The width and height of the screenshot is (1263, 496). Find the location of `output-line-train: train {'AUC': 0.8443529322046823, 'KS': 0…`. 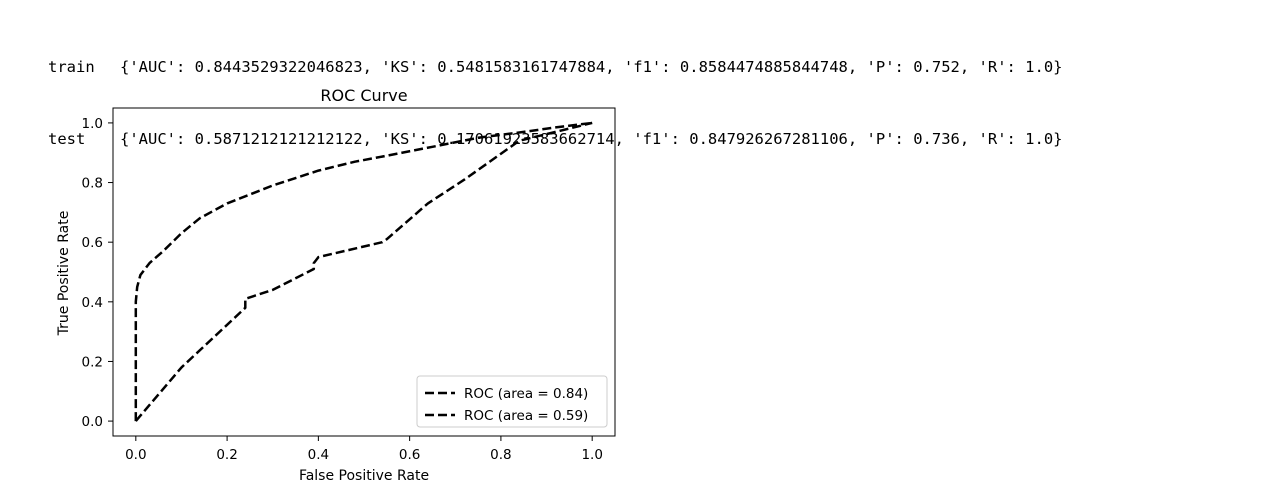

output-line-train: train {'AUC': 0.8443529322046823, 'KS': 0… is located at coordinates (555, 67).